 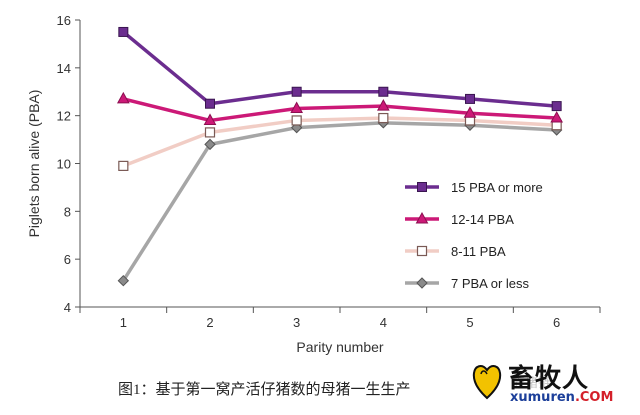 I want to click on y-tick-label: 6, so click(x=67, y=259).